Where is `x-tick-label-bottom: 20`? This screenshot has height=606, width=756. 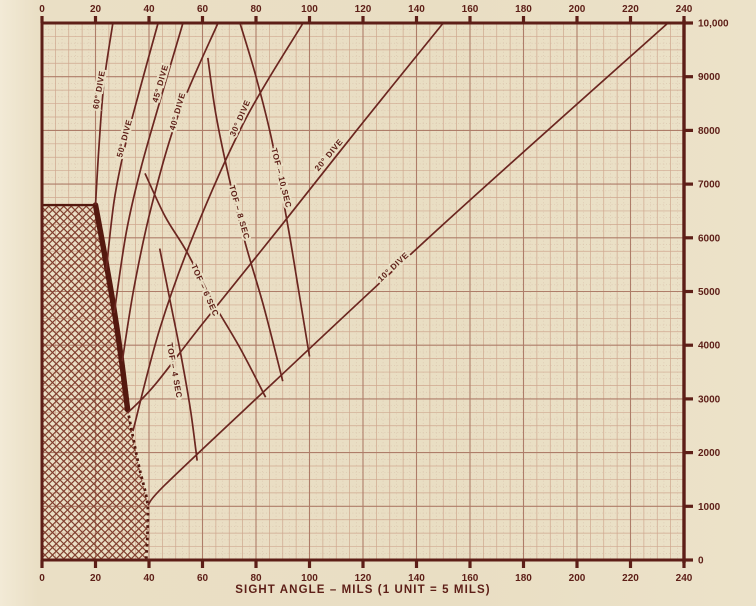
x-tick-label-bottom: 20 is located at coordinates (96, 578).